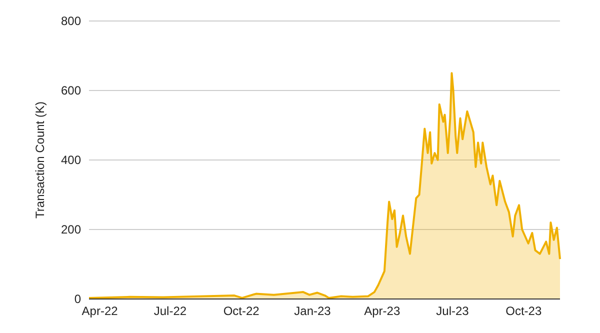  What do you see at coordinates (382, 311) in the screenshot?
I see `x-tick-label: Apr-23` at bounding box center [382, 311].